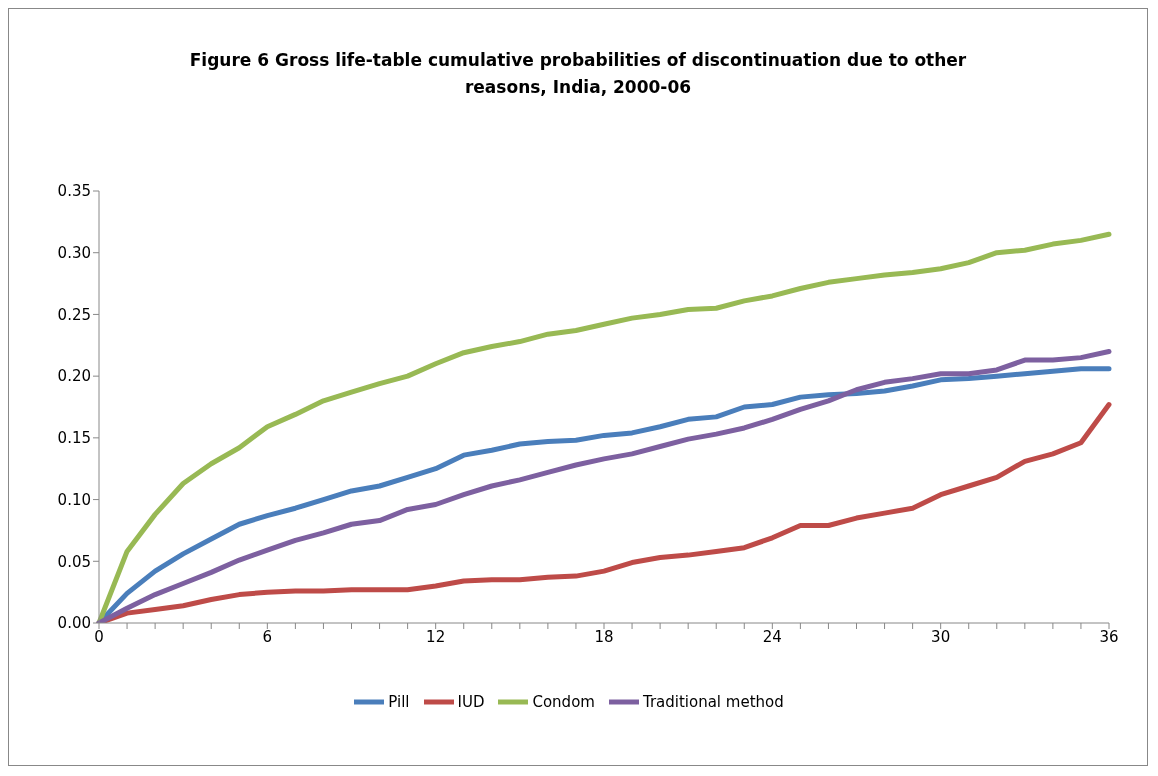 The image size is (1158, 776). I want to click on y-tick-label: 0.15, so click(74, 438).